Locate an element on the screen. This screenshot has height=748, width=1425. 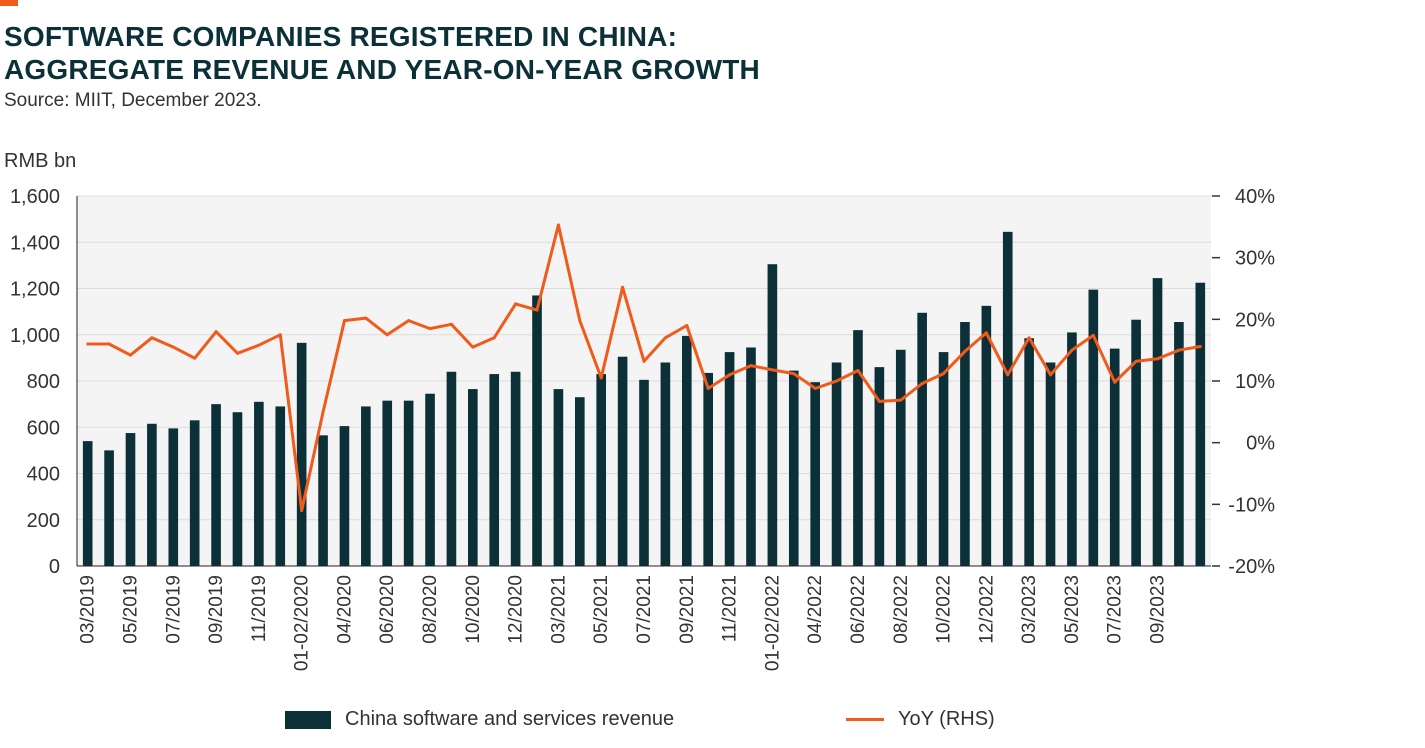
x-tick-label: 05/2023 is located at coordinates (1072, 609).